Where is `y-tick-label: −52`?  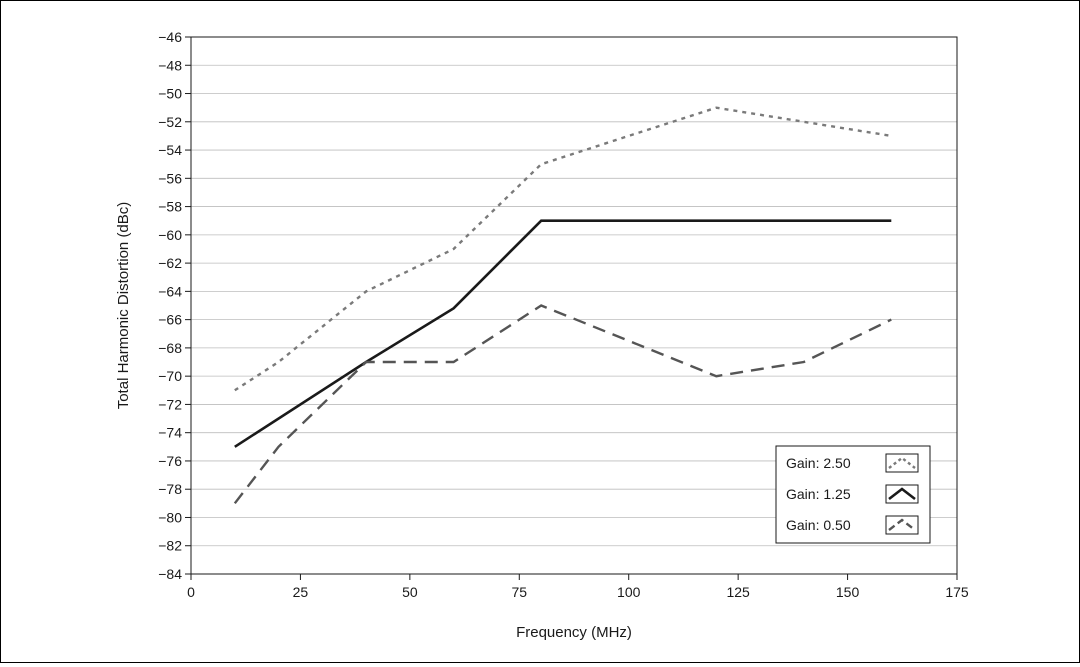
y-tick-label: −52 is located at coordinates (170, 122).